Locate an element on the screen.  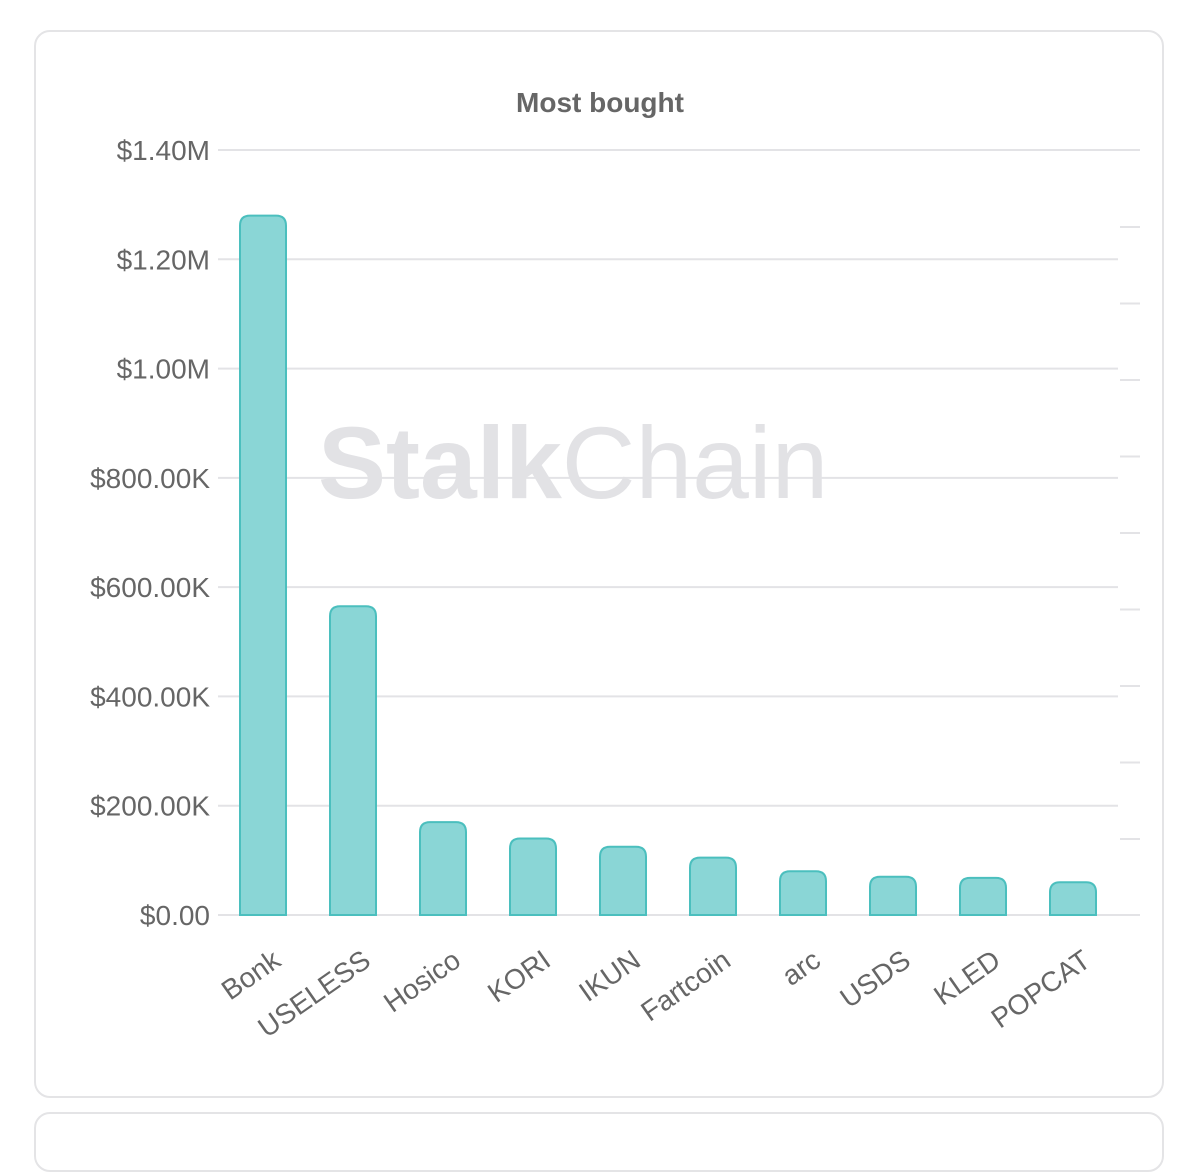
x-tick-label: Hosico is located at coordinates (422, 981).